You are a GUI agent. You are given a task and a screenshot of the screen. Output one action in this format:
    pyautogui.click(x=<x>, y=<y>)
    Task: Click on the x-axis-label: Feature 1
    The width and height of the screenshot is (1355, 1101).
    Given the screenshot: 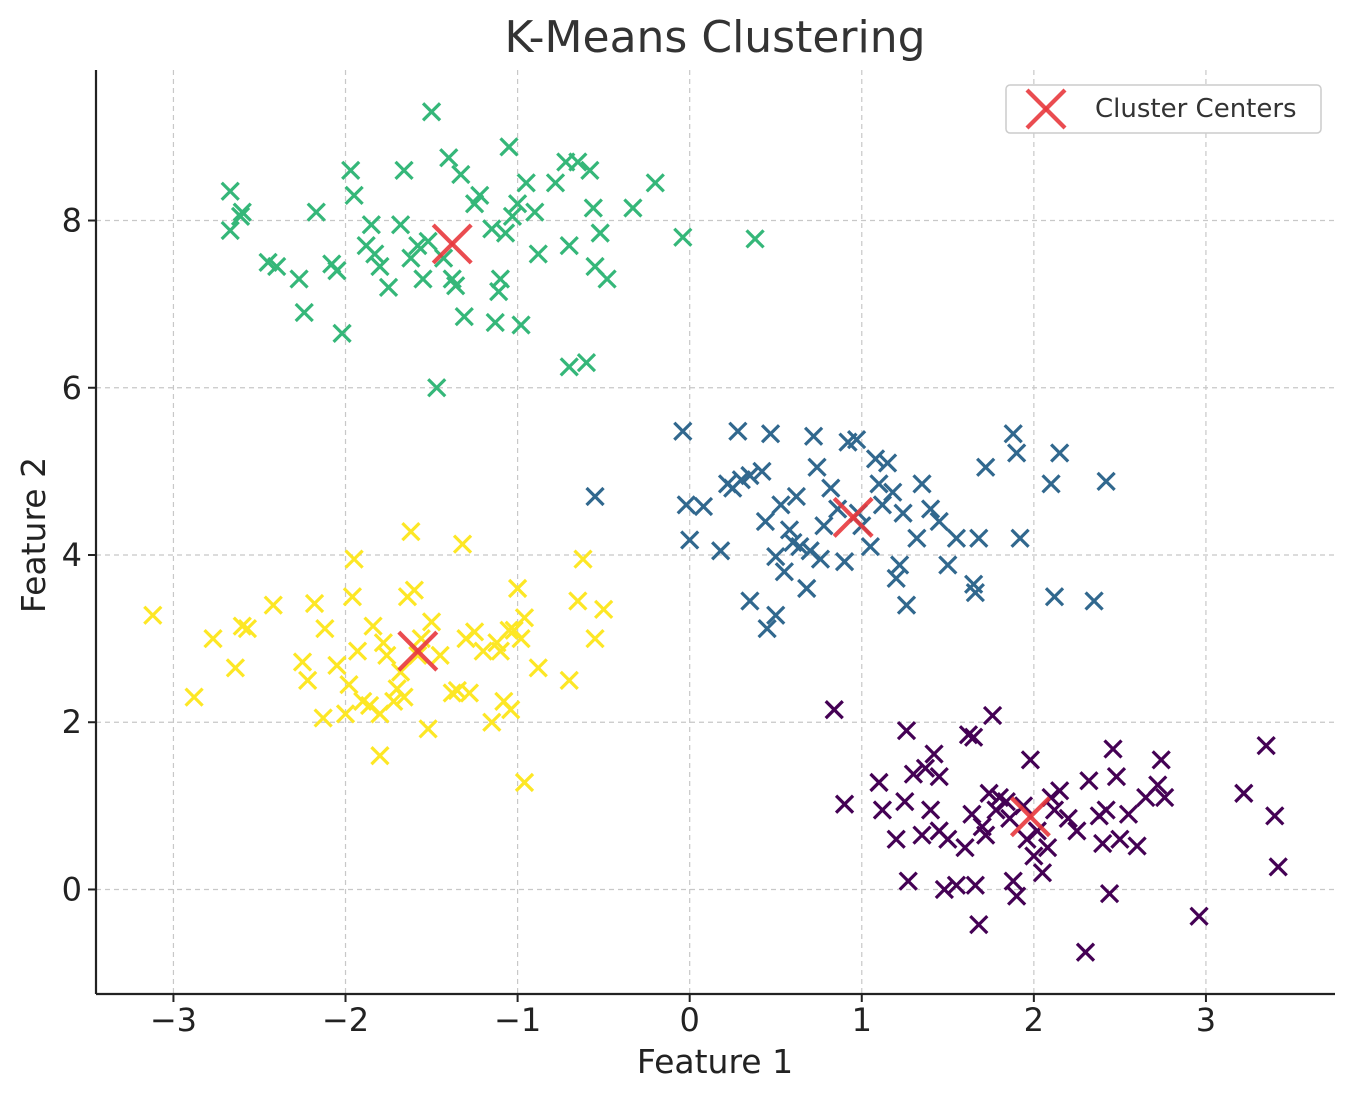 What is the action you would take?
    pyautogui.click(x=715, y=1061)
    